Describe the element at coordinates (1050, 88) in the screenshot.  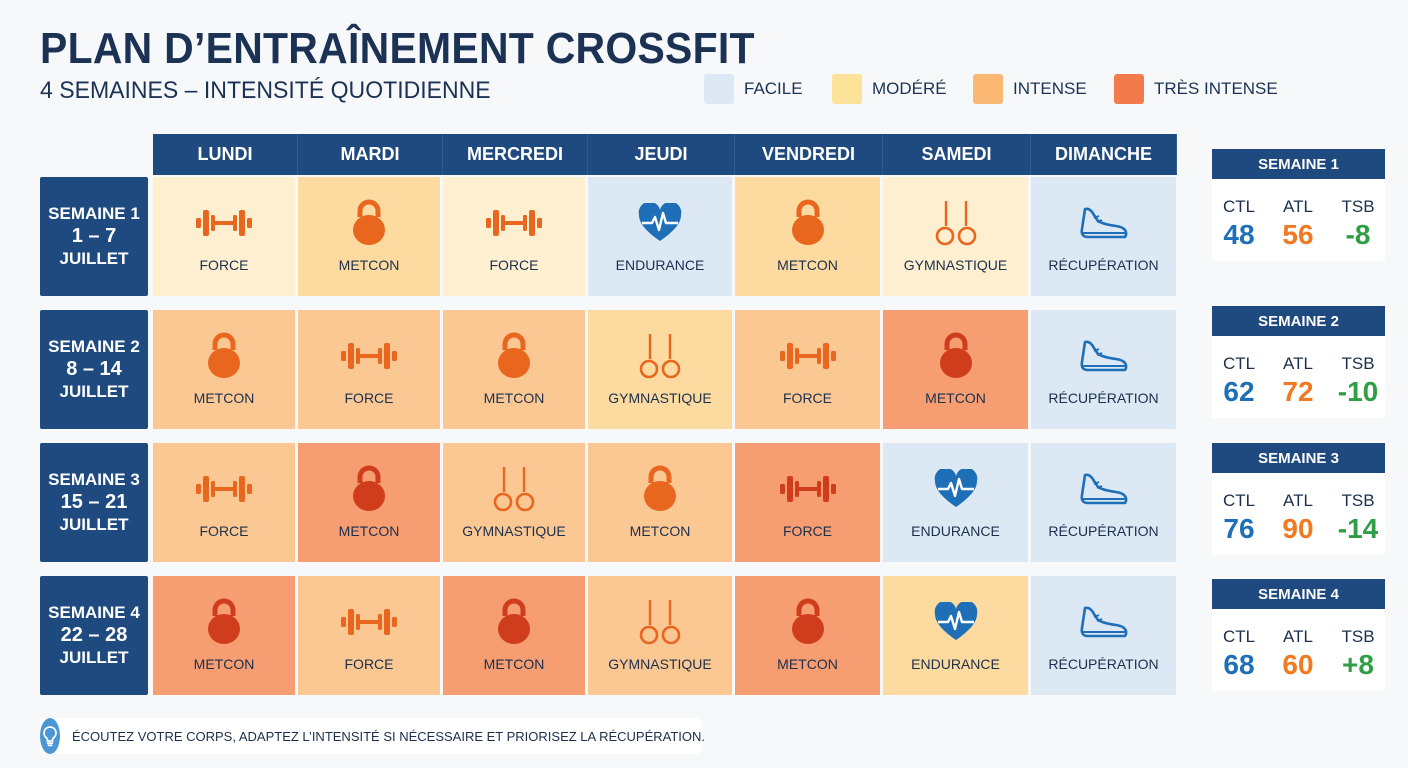
I see `legend-label: INTENSE` at that location.